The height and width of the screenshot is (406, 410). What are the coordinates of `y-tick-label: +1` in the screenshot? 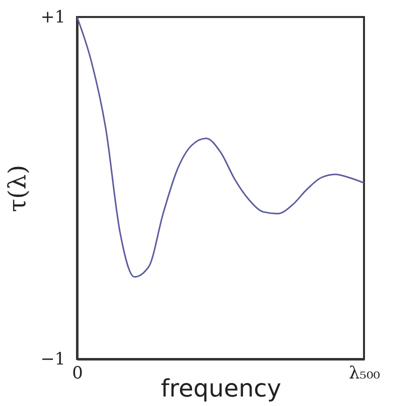 It's located at (53, 18).